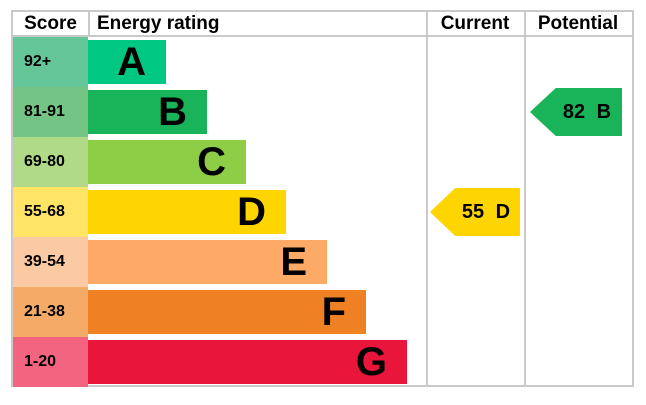  Describe the element at coordinates (50, 212) in the screenshot. I see `band-d-score-cell: 55-68` at that location.